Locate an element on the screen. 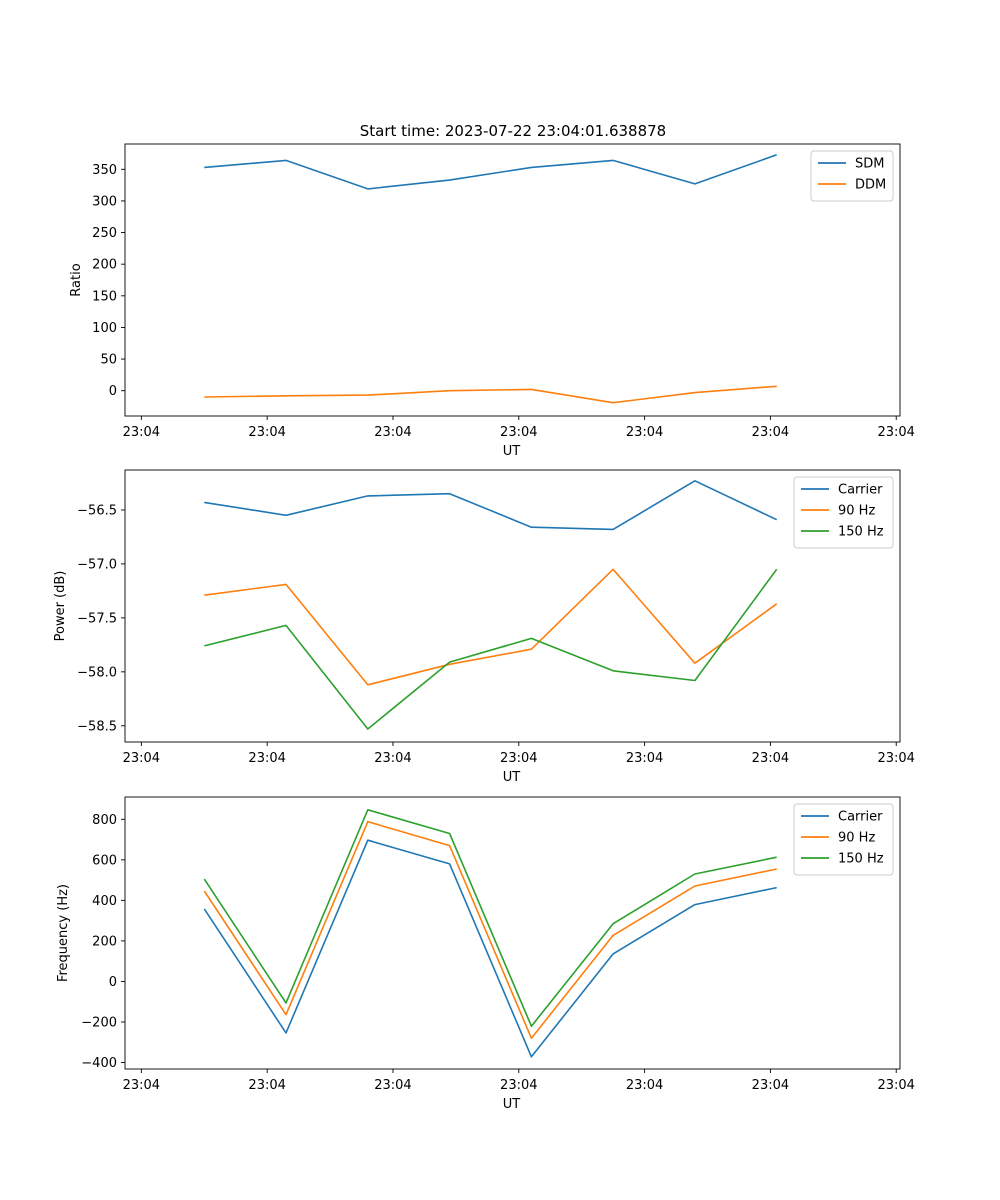 This screenshot has height=1200, width=1000. y-tick-label: −57.0 is located at coordinates (97, 564).